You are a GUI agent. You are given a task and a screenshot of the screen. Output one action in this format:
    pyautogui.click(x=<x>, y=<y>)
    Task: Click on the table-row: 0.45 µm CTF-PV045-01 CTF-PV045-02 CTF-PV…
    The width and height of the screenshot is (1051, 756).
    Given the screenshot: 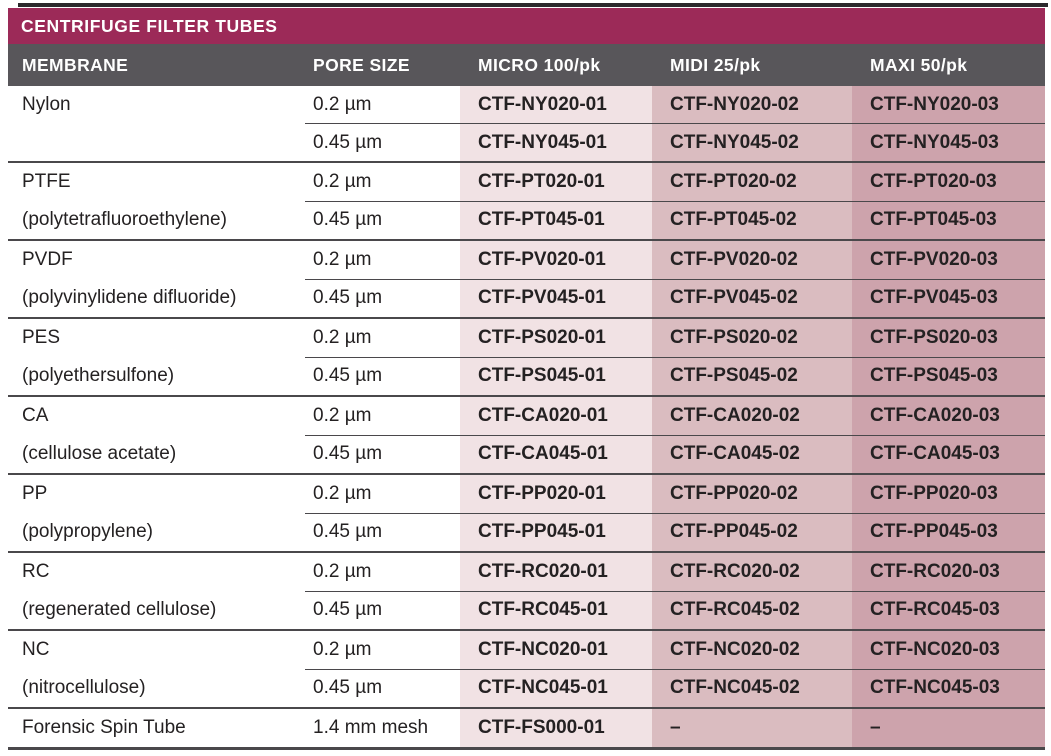 What is the action you would take?
    pyautogui.click(x=526, y=298)
    